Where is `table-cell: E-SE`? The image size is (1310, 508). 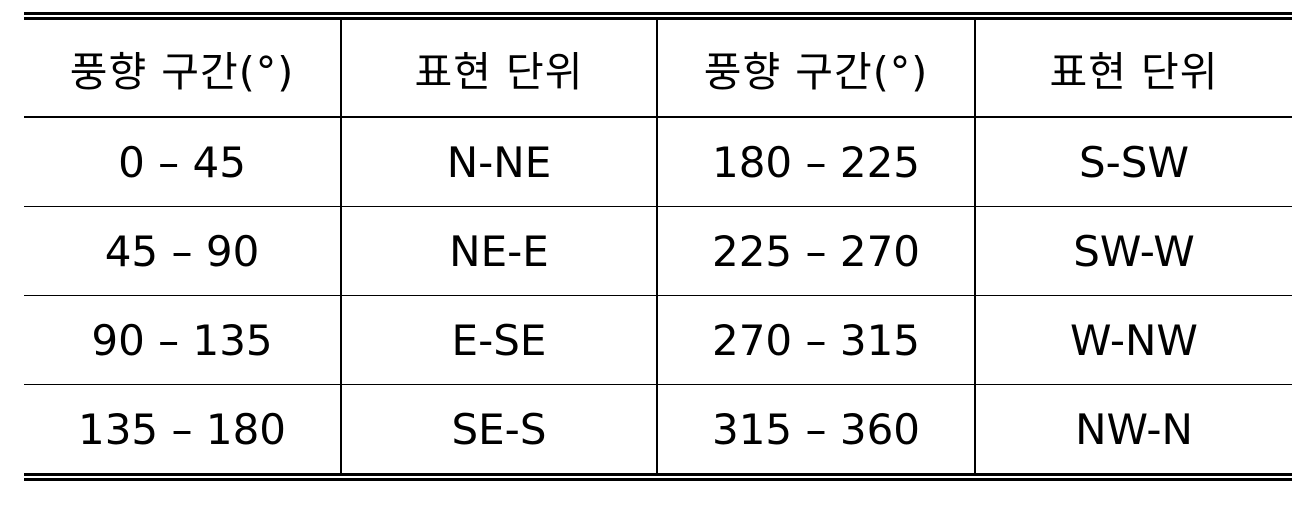
table-cell: E-SE is located at coordinates (499, 340).